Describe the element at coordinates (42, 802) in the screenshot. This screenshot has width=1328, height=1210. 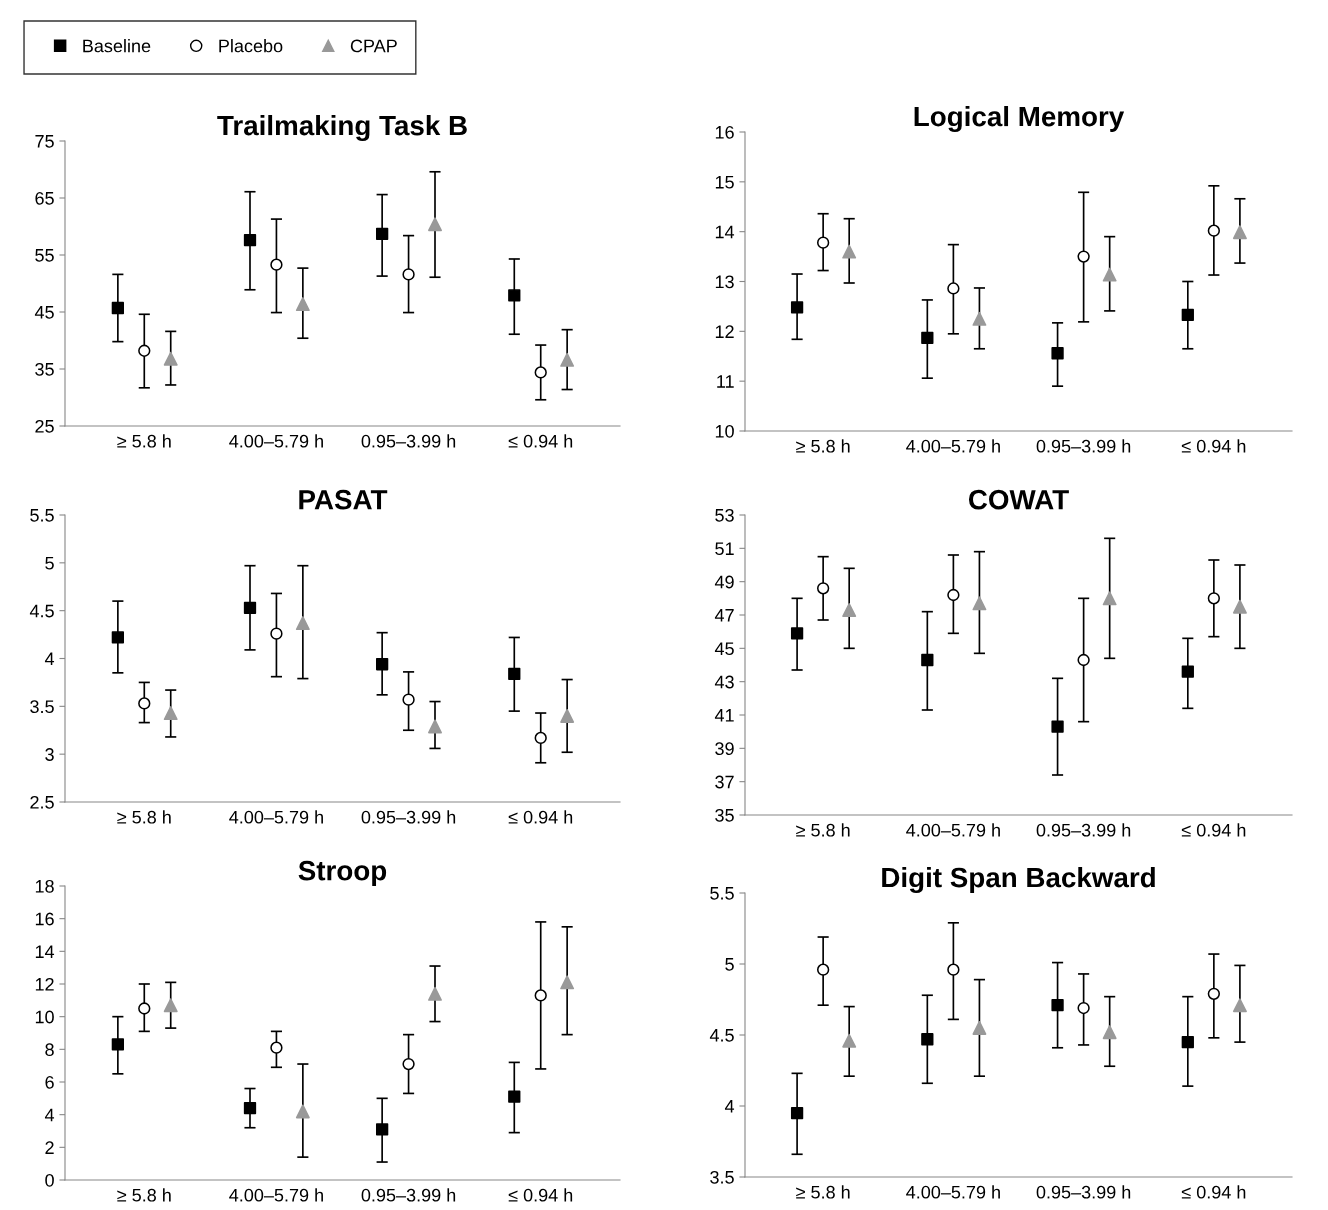
I see `y-tick-label: 2.5` at that location.